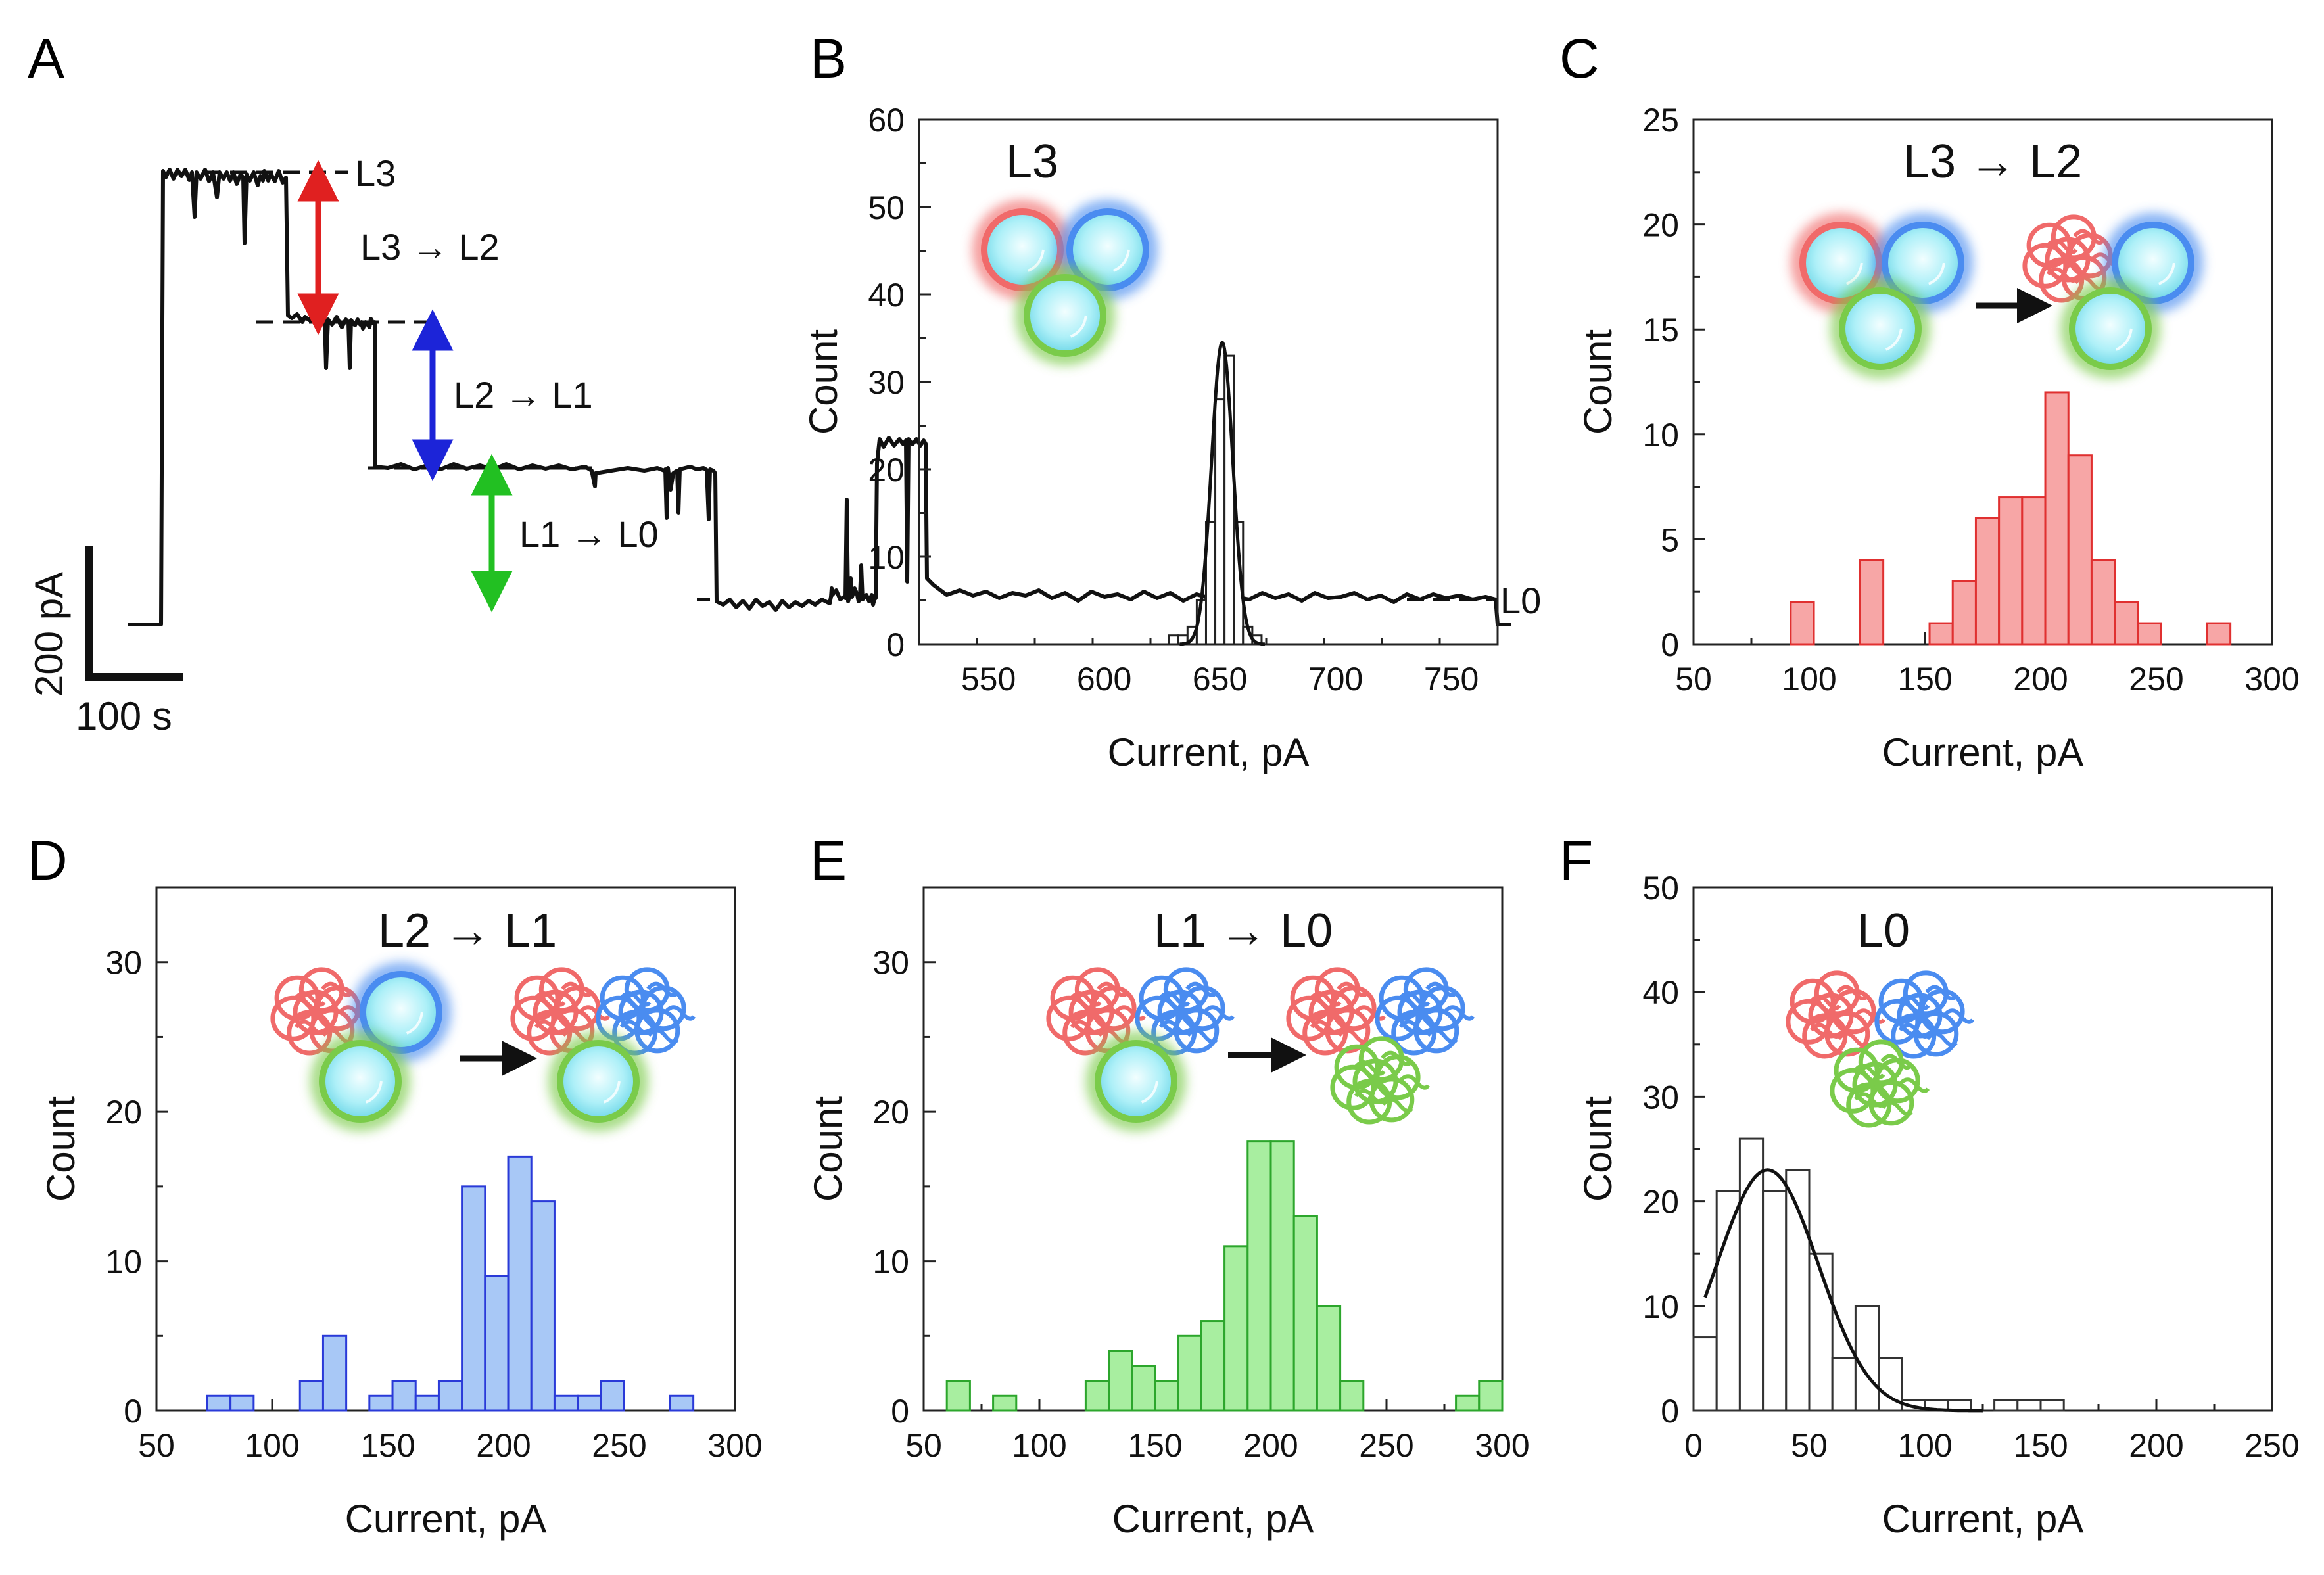 Image resolution: width=2324 pixels, height=1575 pixels. What do you see at coordinates (1598, 382) in the screenshot?
I see `y-axis-label-c: Count` at bounding box center [1598, 382].